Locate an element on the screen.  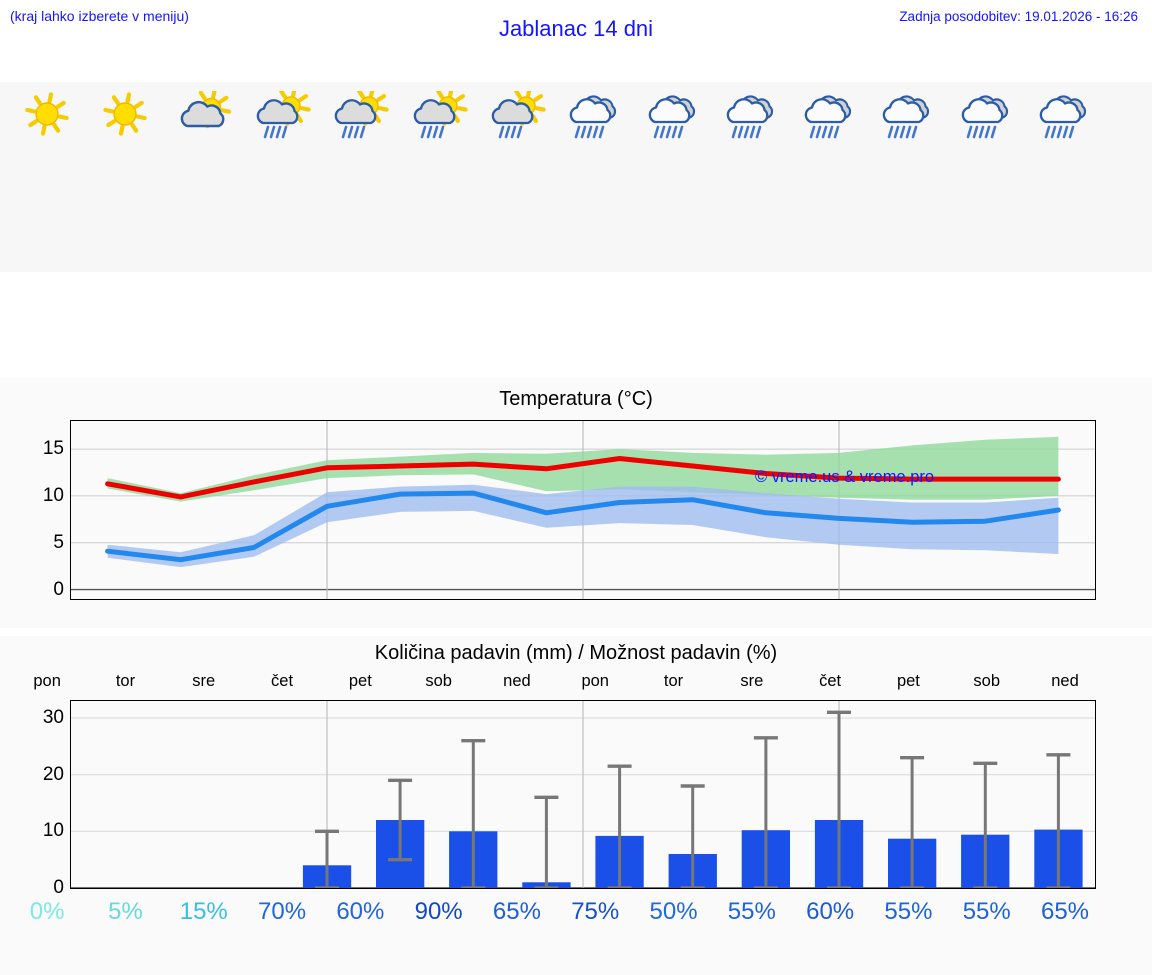
precipitation-probability: 90% is located at coordinates (438, 911).